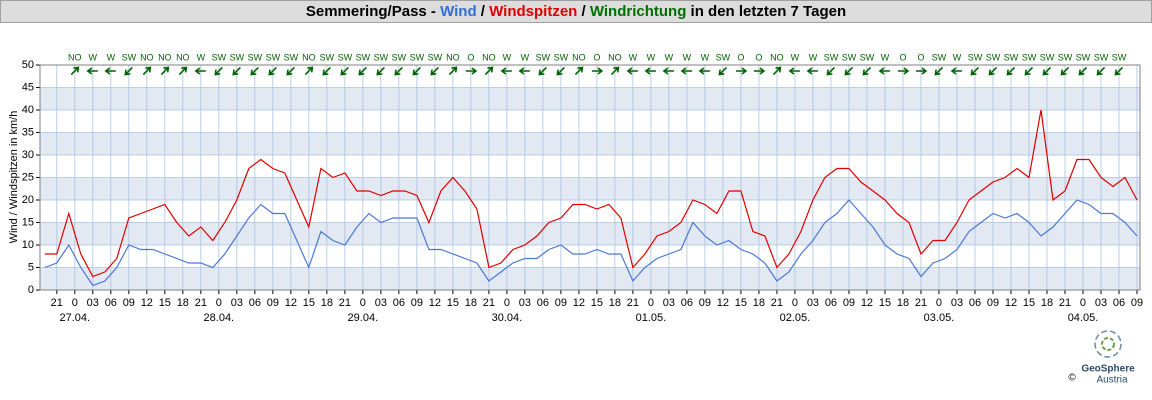 The width and height of the screenshot is (1152, 400). Describe the element at coordinates (28, 132) in the screenshot. I see `y-tick-label: 35` at that location.